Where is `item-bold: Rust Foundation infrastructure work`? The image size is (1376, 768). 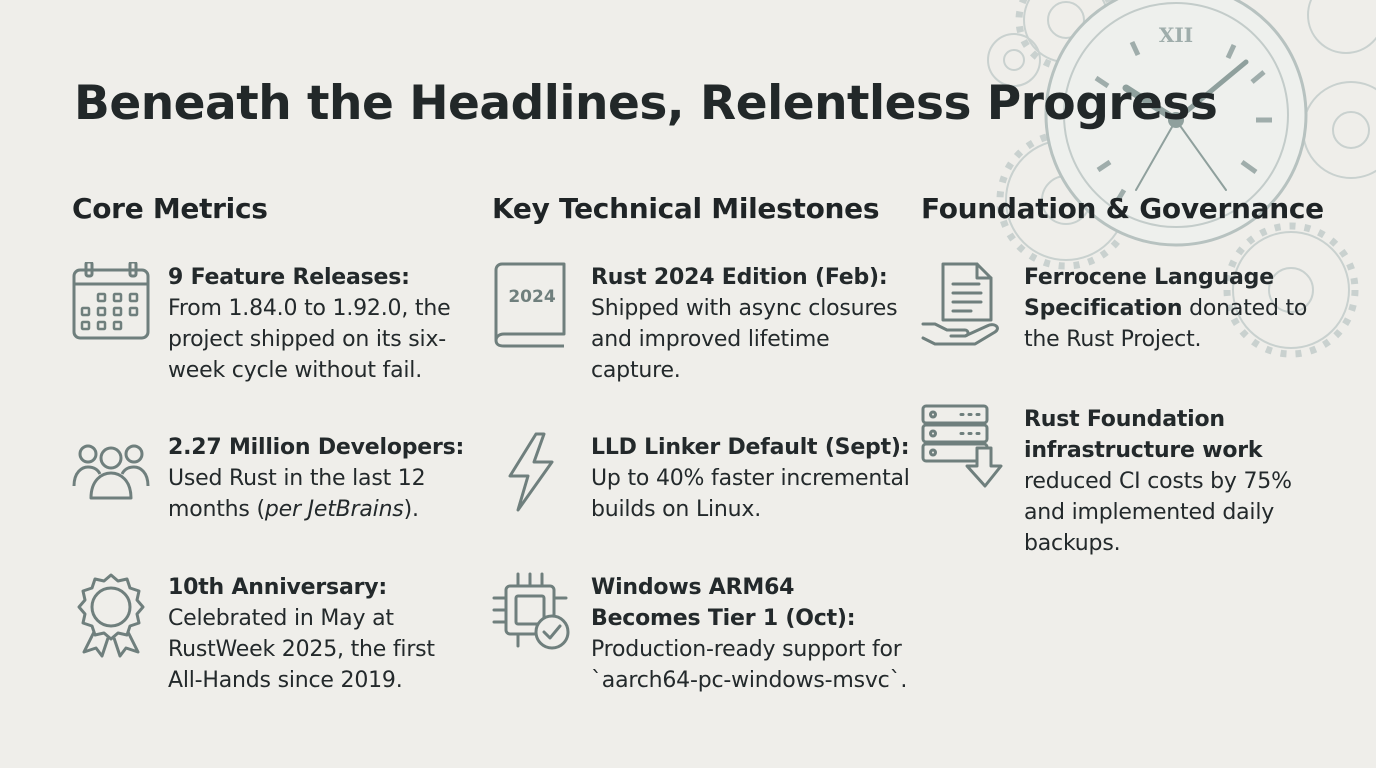
item-bold: Rust Foundation infrastructure work is located at coordinates (1143, 435).